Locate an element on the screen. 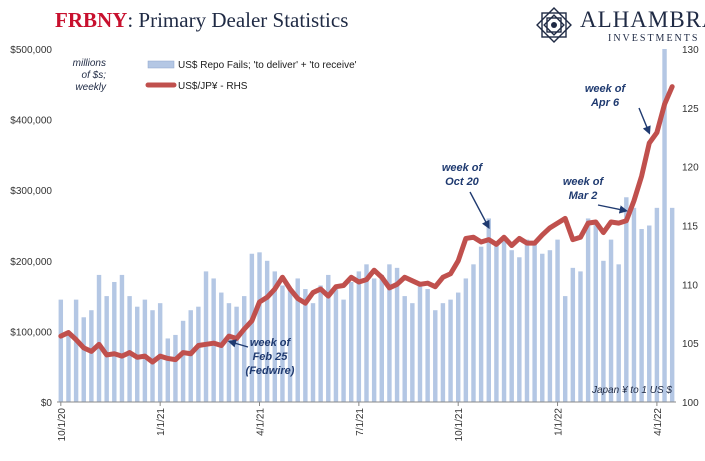  x-tick-label: 4/1/22 is located at coordinates (658, 422).